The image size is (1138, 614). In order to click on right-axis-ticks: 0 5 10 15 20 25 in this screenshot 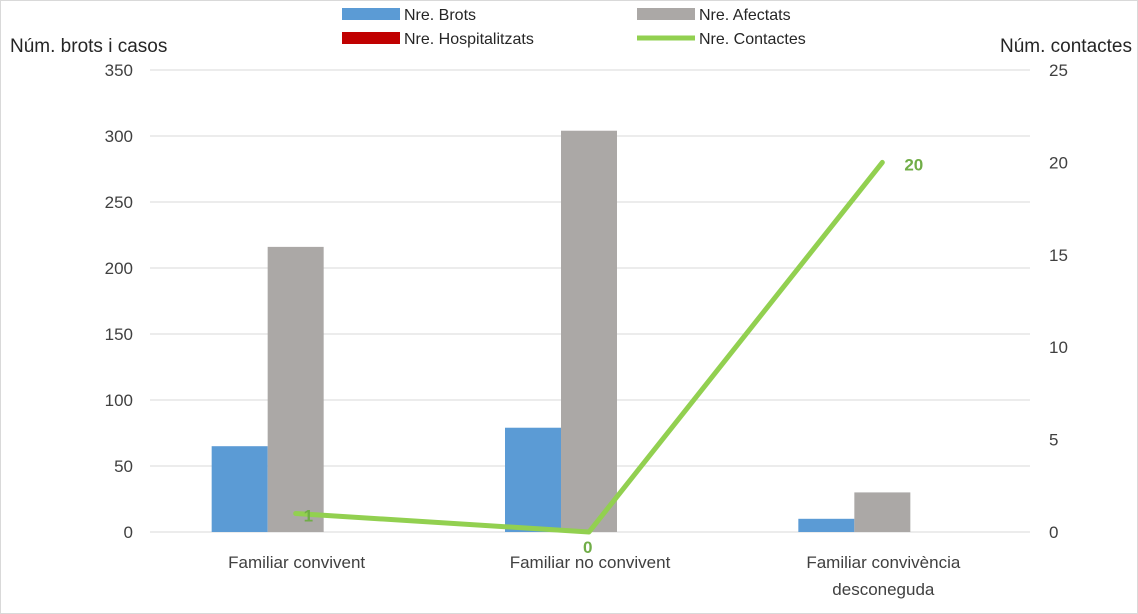, I will do `click(1058, 301)`.